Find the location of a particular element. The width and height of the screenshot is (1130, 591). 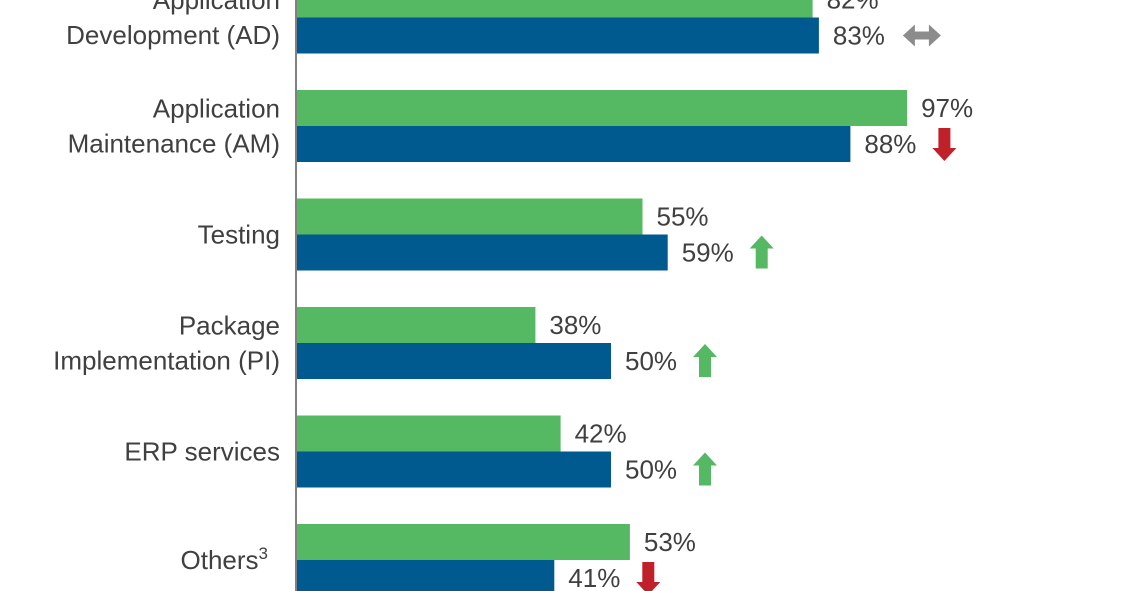

category-label: Others3 is located at coordinates (225, 559).